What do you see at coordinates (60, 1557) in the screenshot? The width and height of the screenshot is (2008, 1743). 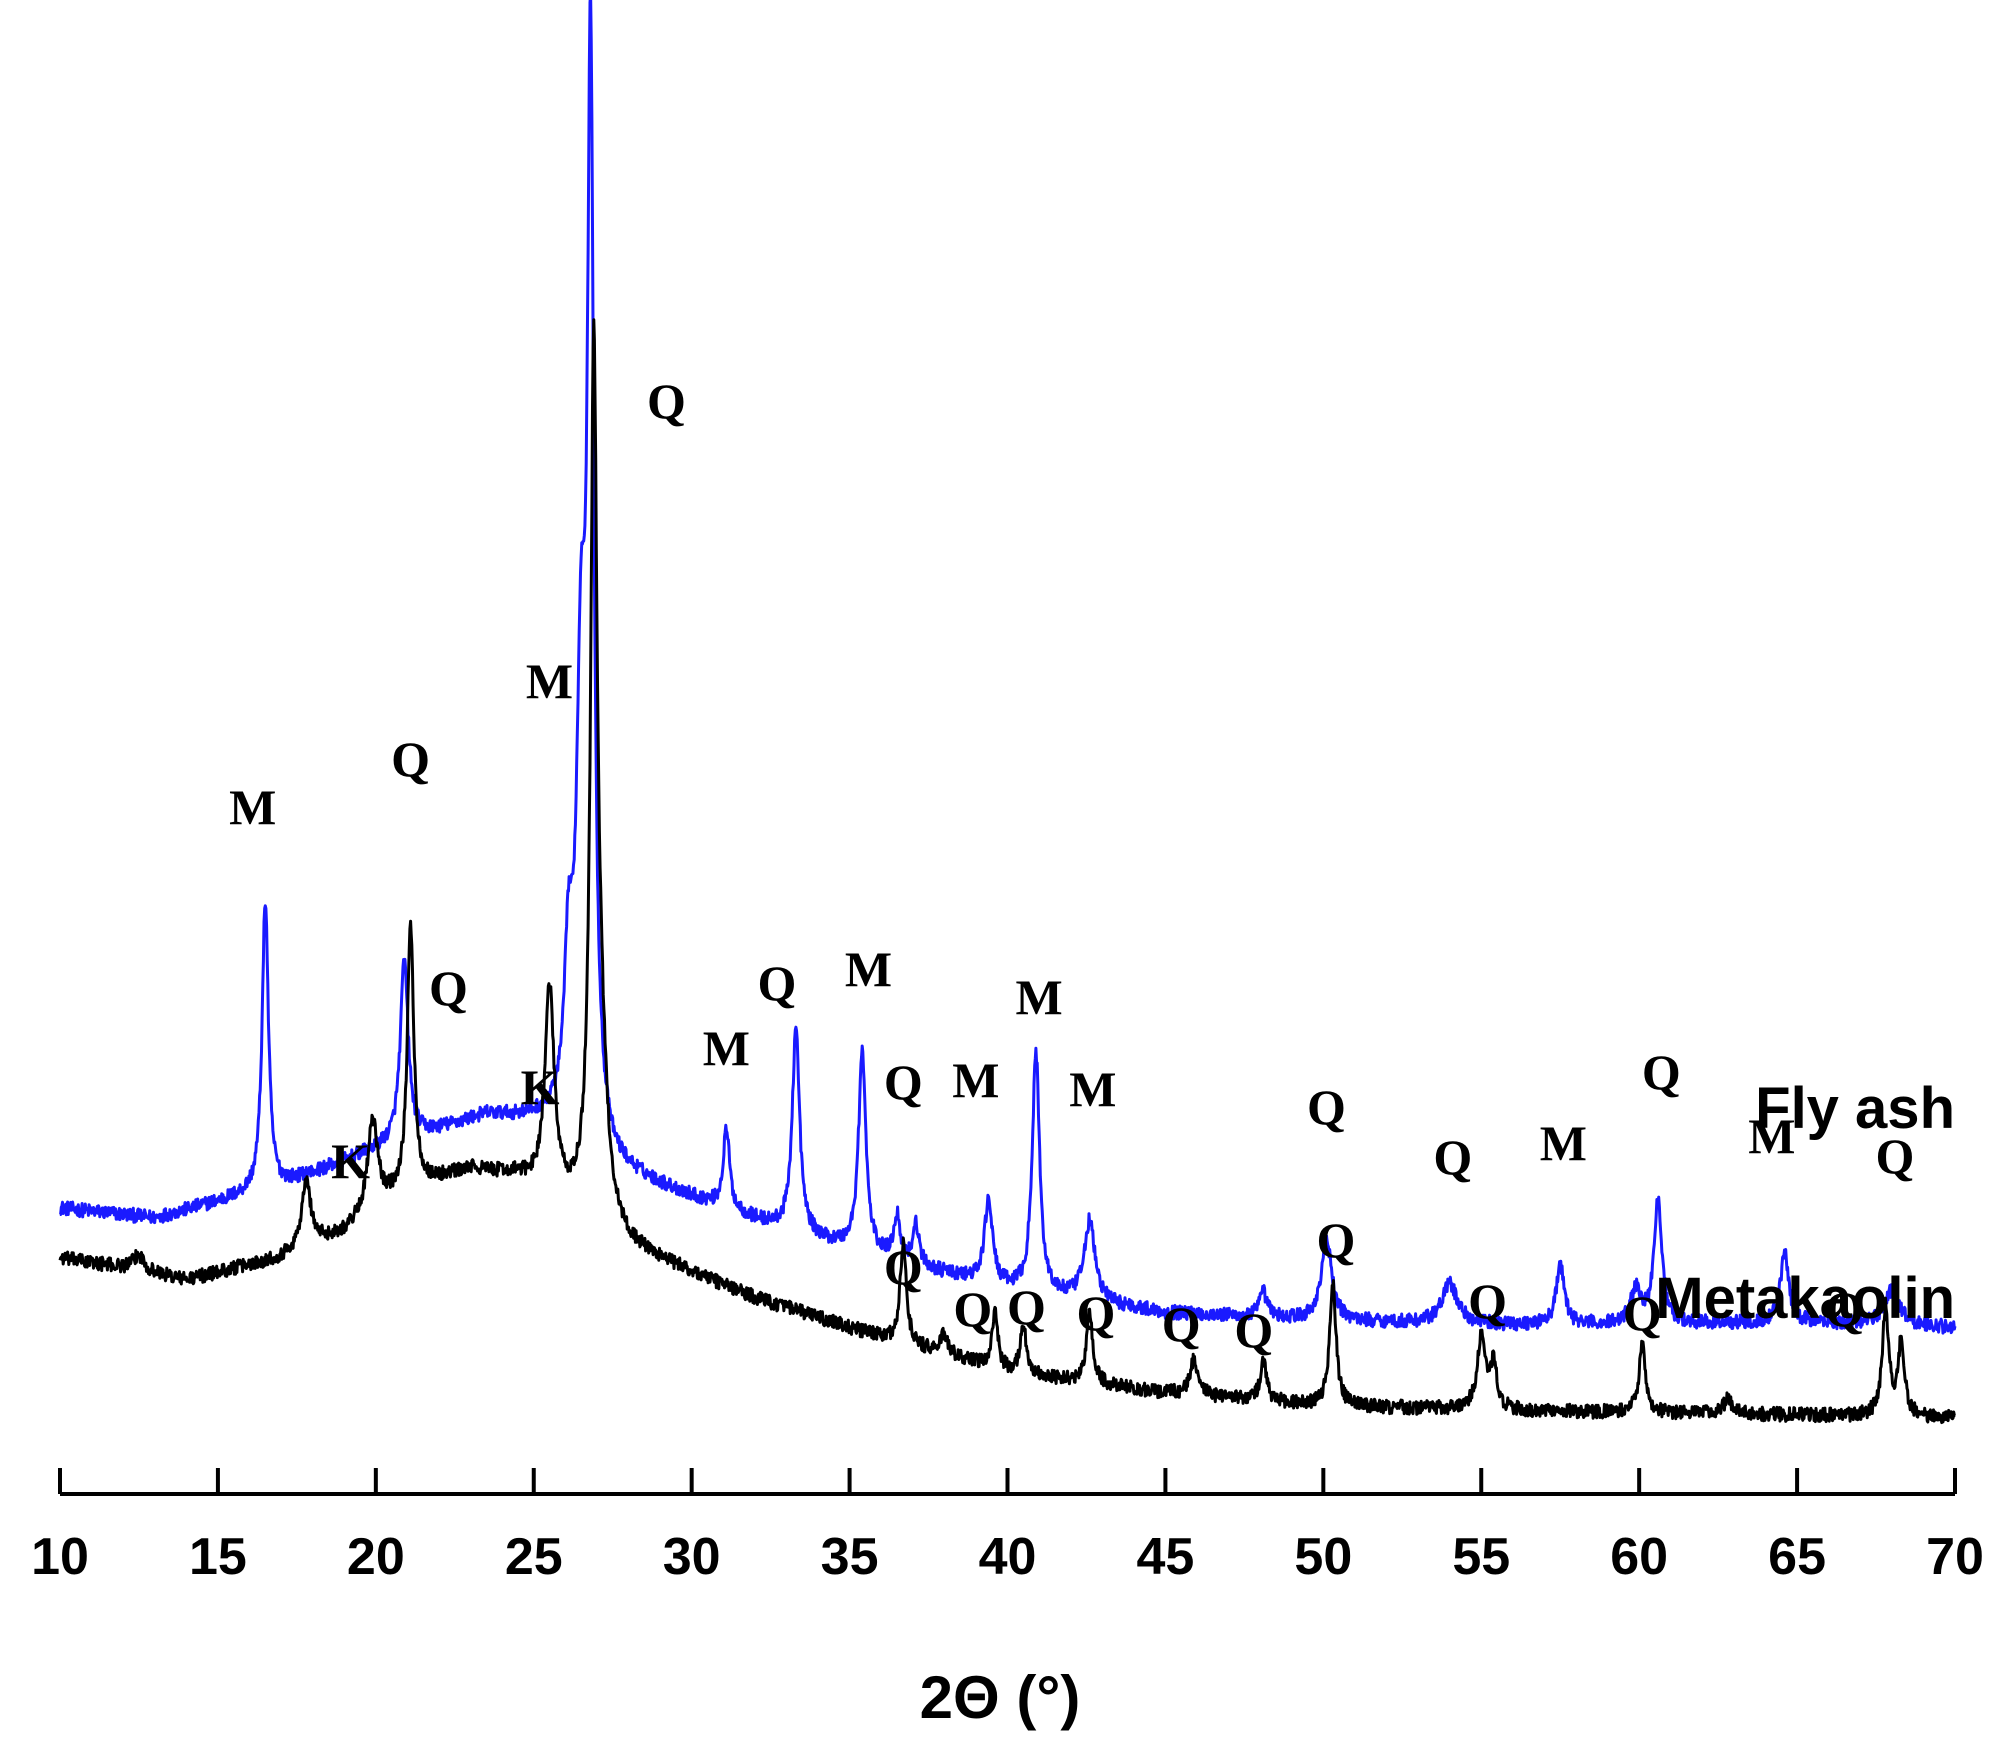 I see `x-tick-label: 10` at bounding box center [60, 1557].